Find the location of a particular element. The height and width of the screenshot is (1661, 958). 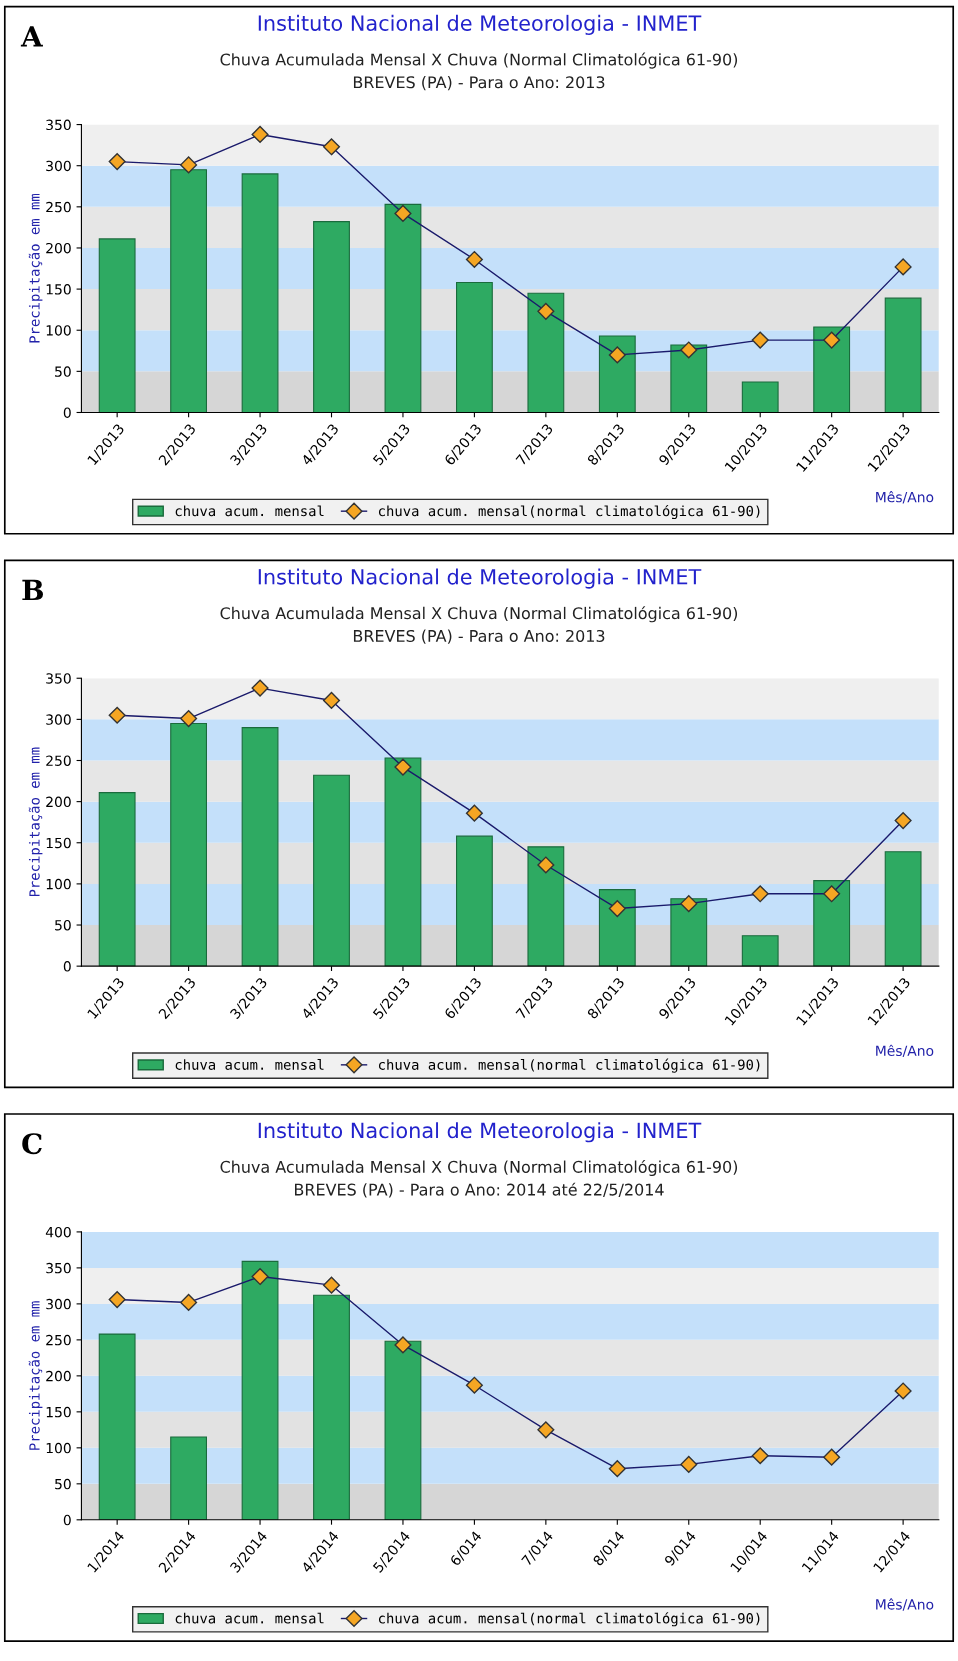

y-tick-label: 400 is located at coordinates (58, 1232).